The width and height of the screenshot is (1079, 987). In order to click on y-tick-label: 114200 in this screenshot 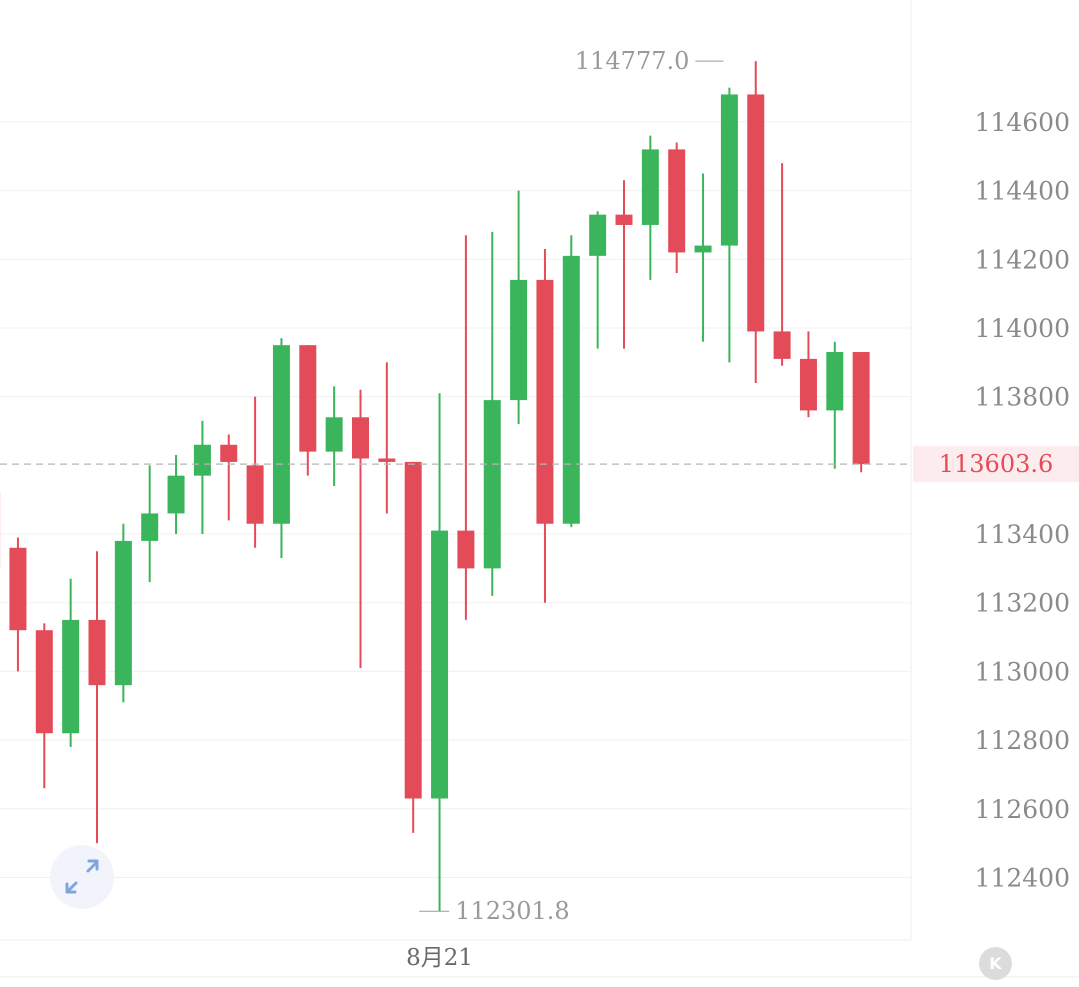, I will do `click(1022, 259)`.